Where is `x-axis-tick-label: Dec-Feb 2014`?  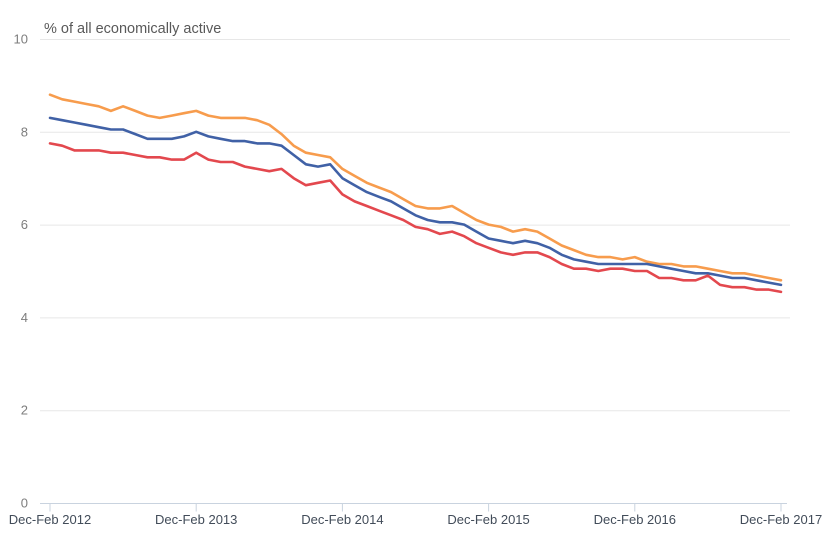
x-axis-tick-label: Dec-Feb 2014 is located at coordinates (342, 519).